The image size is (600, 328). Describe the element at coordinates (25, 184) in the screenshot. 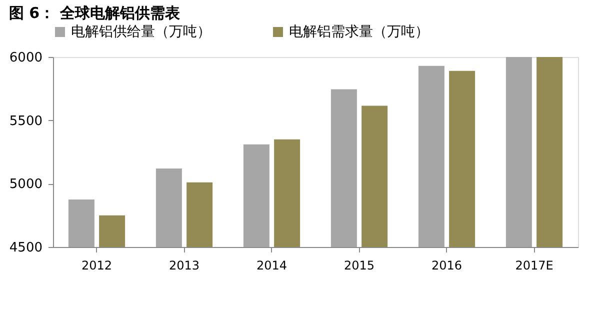

I see `y-tick-label: 5000` at that location.